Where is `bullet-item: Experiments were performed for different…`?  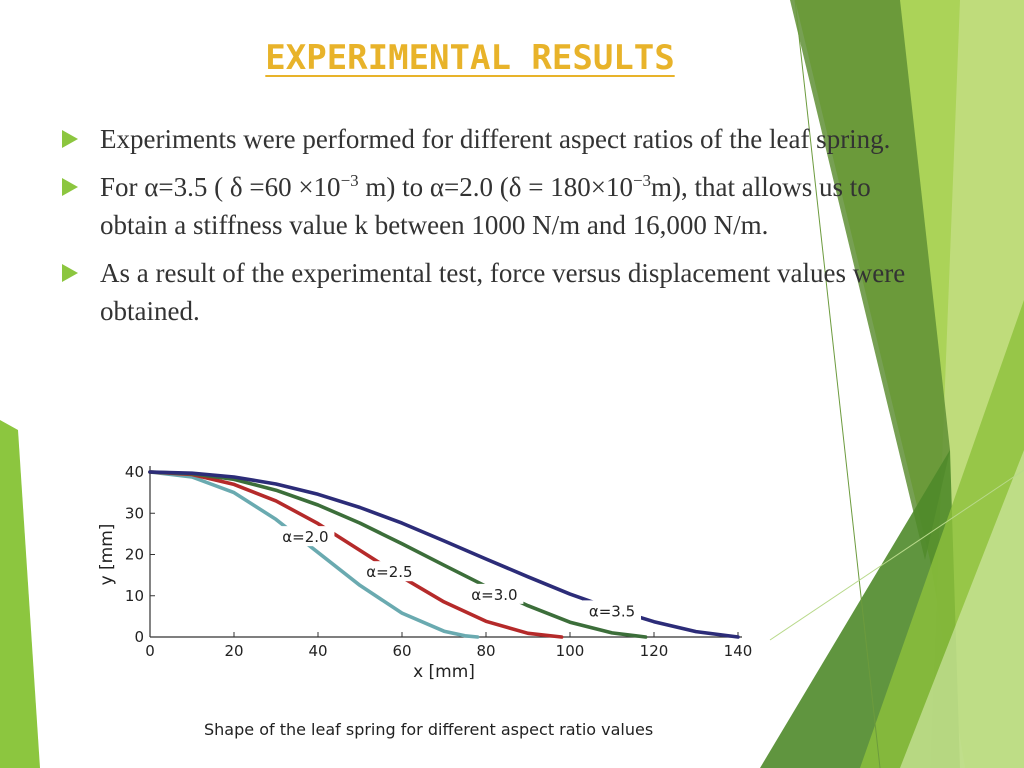 bullet-item: Experiments were performed for different… is located at coordinates (502, 139).